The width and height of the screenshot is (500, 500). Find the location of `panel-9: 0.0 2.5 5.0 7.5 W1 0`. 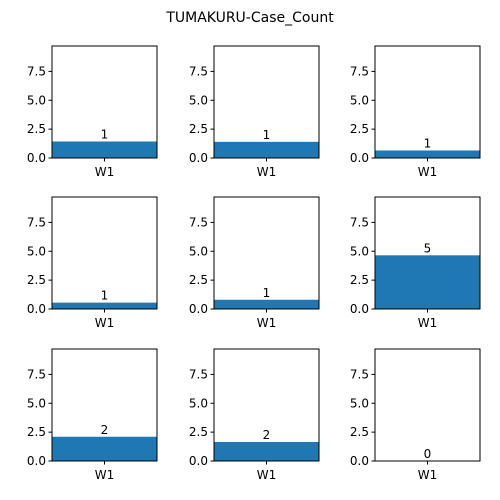

panel-9: 0.0 2.5 5.0 7.5 W1 0 is located at coordinates (415, 415).